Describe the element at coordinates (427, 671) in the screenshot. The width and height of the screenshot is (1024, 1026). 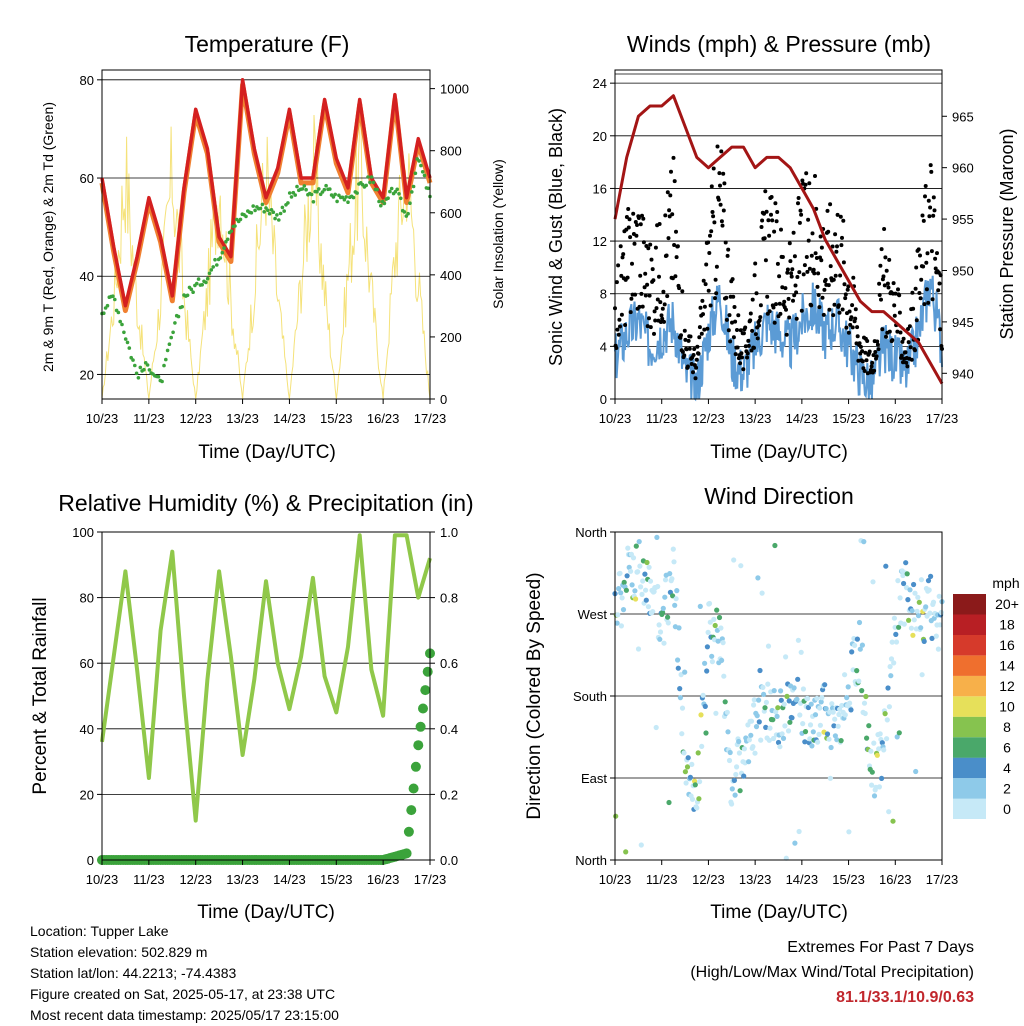
I see `precipitation-point` at that location.